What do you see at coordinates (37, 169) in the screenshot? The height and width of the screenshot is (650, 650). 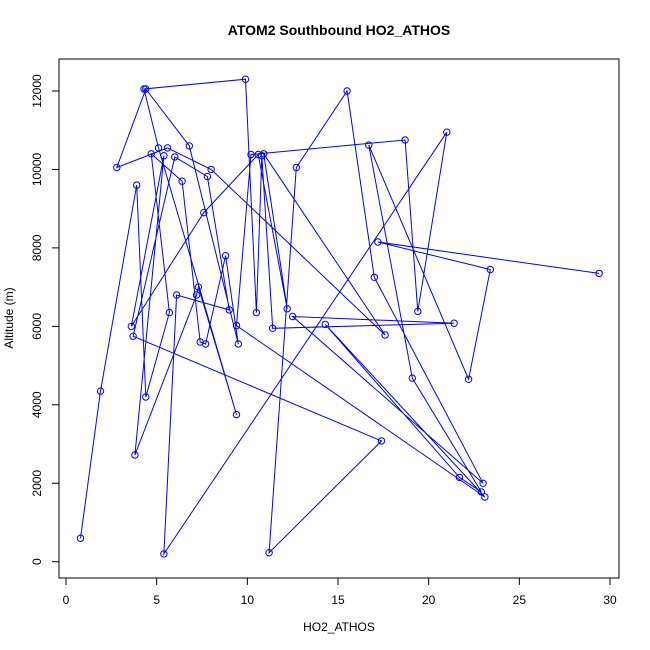 I see `y-tick-label: 10000` at bounding box center [37, 169].